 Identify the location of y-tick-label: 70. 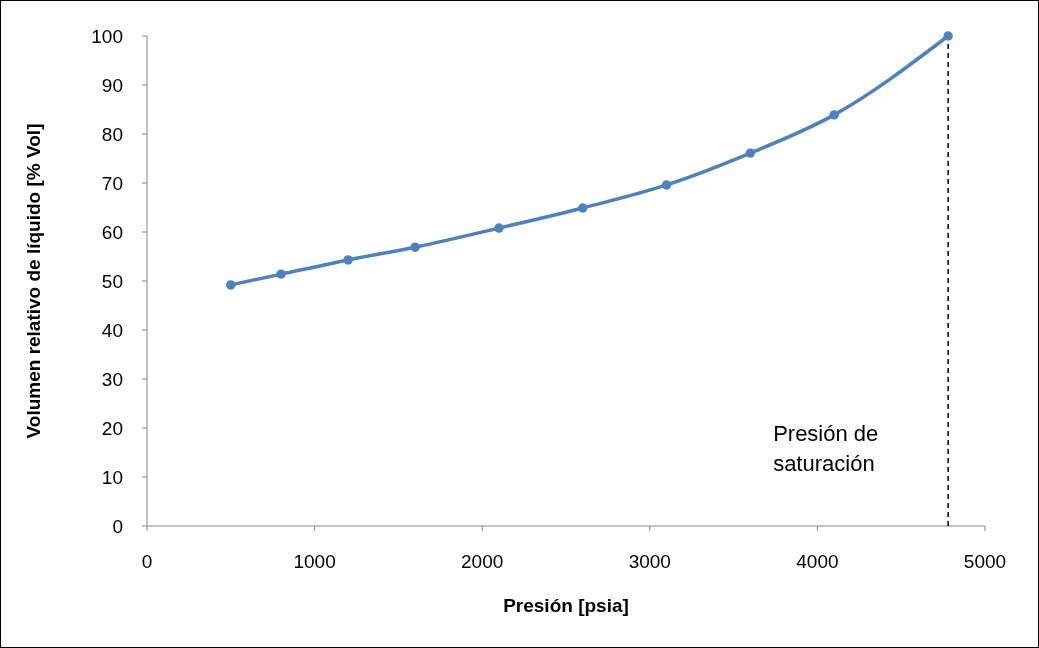
(112, 183).